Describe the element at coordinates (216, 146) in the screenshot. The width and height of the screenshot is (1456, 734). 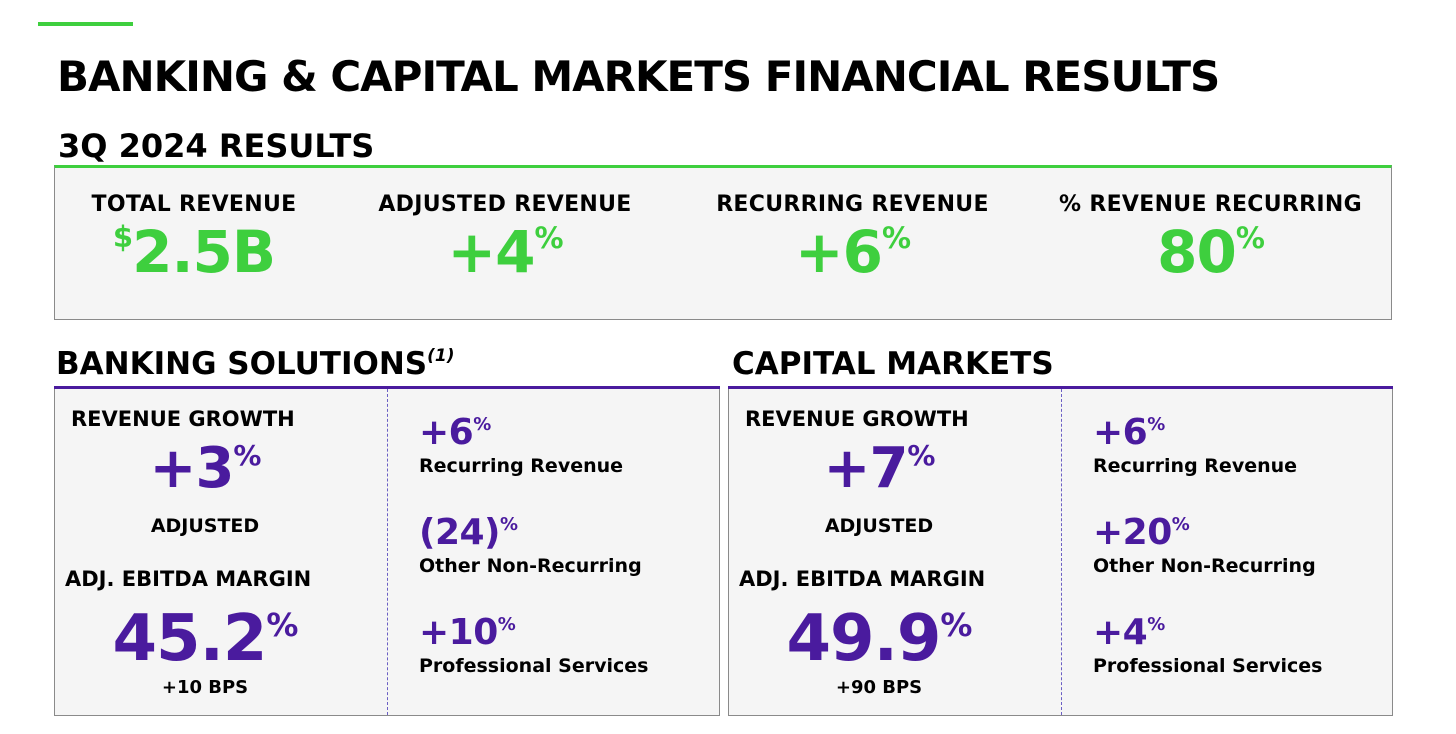
I see `page-subtitle: 3Q 2024 RESULTS` at that location.